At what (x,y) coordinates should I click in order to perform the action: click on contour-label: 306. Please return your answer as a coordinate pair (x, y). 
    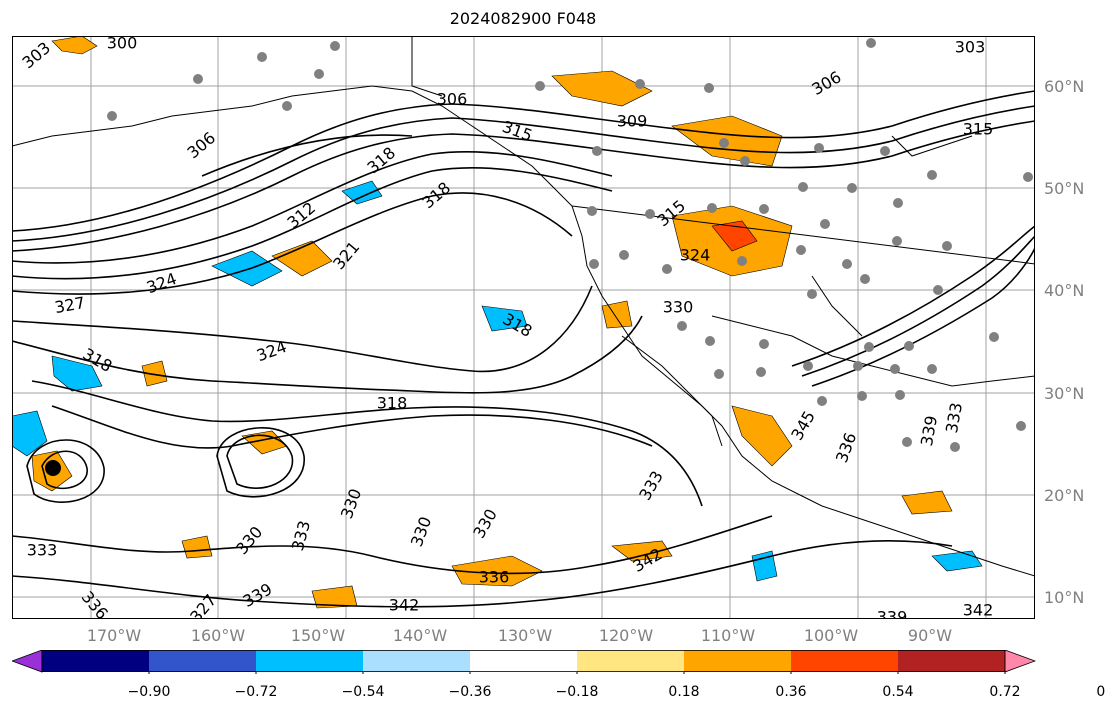
    Looking at the image, I should click on (452, 99).